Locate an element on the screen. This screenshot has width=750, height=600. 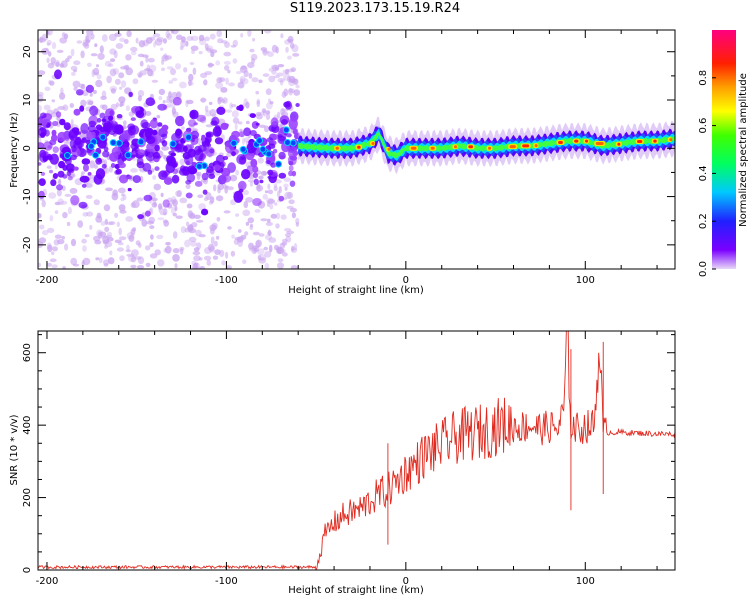
trace-band is located at coordinates (486, 145).